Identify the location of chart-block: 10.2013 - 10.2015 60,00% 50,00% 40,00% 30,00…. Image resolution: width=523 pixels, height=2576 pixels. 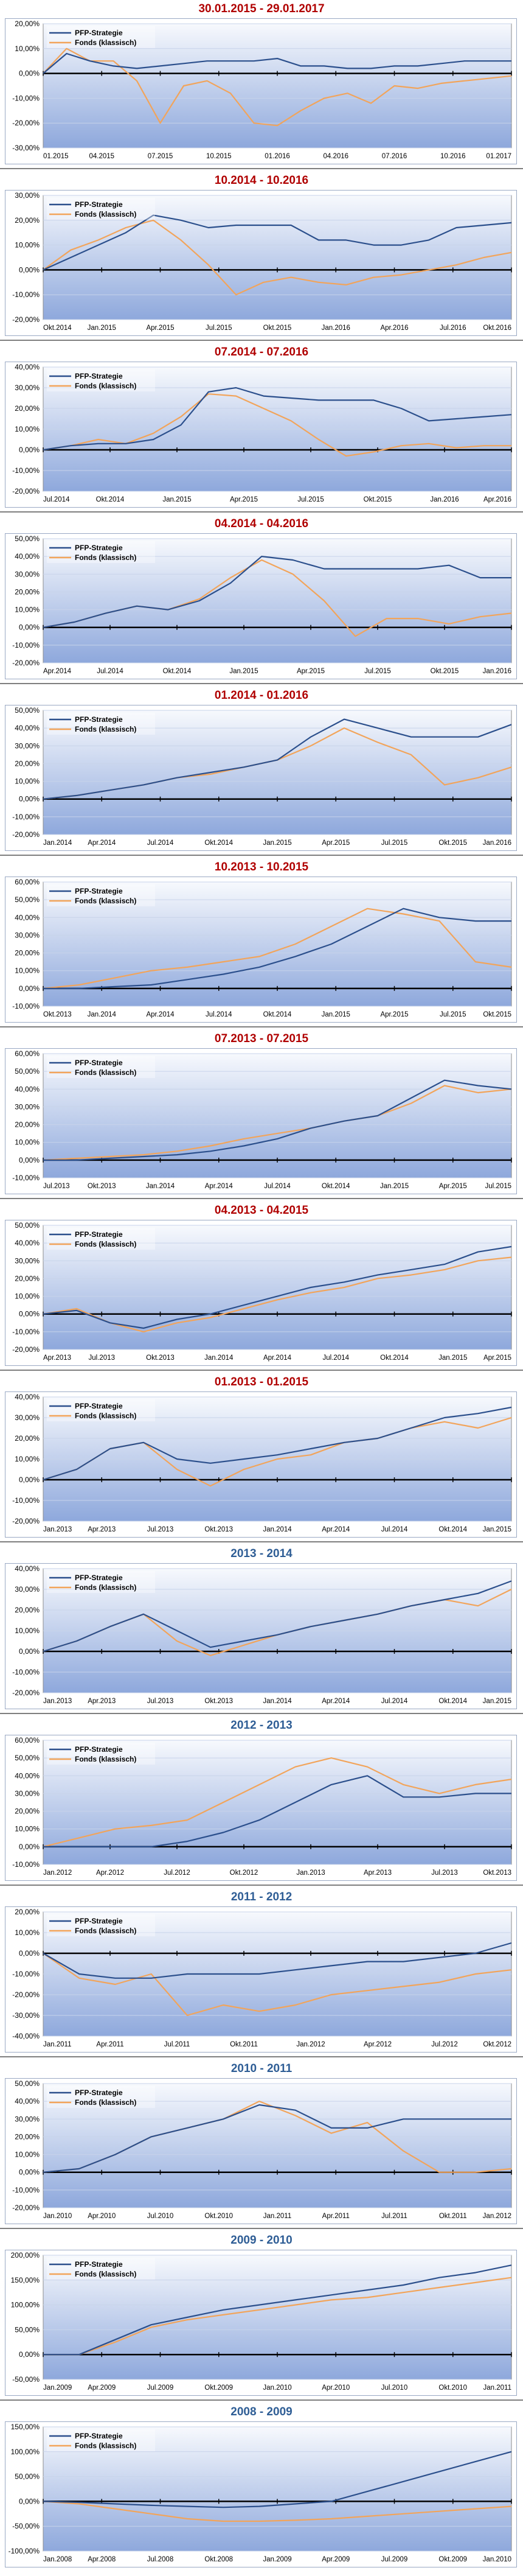
(261, 944).